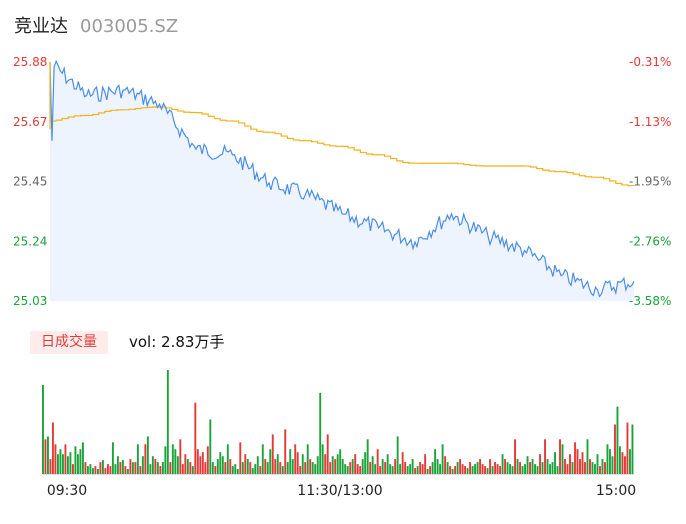 The width and height of the screenshot is (686, 524). What do you see at coordinates (69, 342) in the screenshot?
I see `daily-volume-tag: 日成交量` at bounding box center [69, 342].